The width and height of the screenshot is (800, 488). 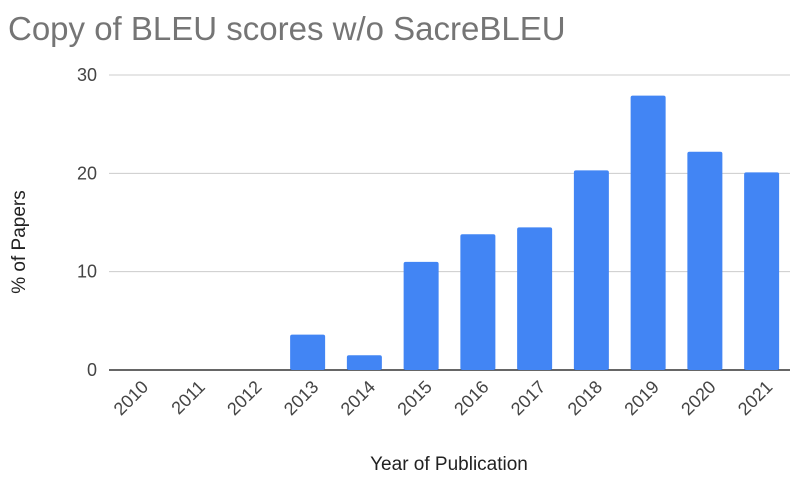 What do you see at coordinates (87, 272) in the screenshot?
I see `y-tick-label: 10` at bounding box center [87, 272].